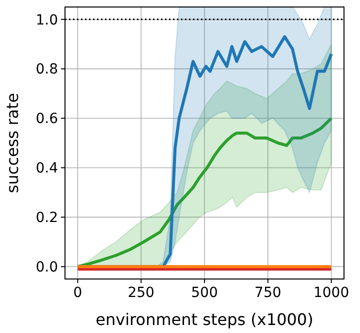 The width and height of the screenshot is (360, 333). Describe the element at coordinates (268, 293) in the screenshot. I see `x-tick-label: 750` at that location.